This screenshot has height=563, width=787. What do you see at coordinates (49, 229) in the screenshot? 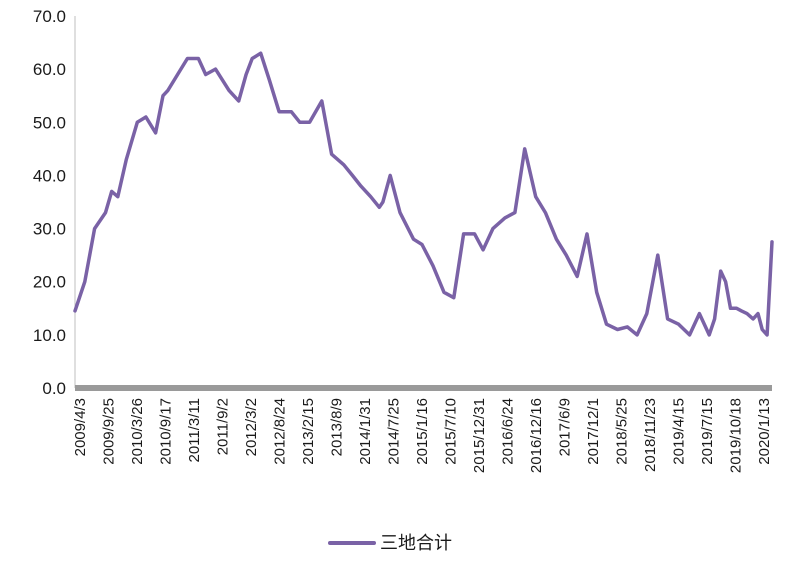
I see `y-tick-label: 30.0` at bounding box center [49, 229].